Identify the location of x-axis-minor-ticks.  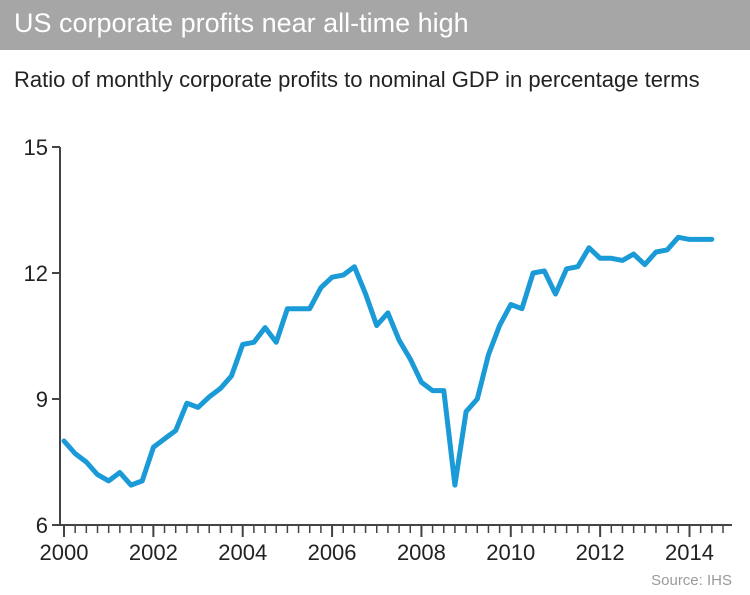
(393, 529).